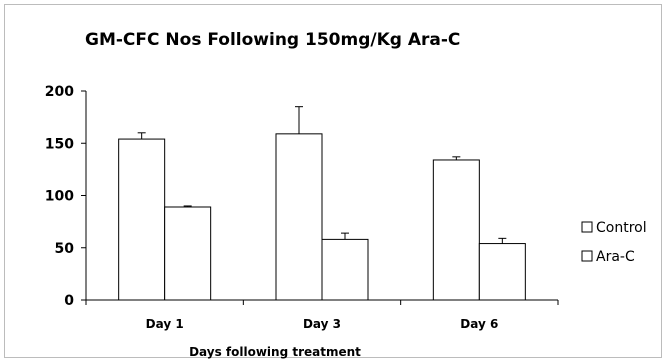 This screenshot has height=362, width=667. What do you see at coordinates (614, 242) in the screenshot?
I see `legend: Control Ara-C` at bounding box center [614, 242].